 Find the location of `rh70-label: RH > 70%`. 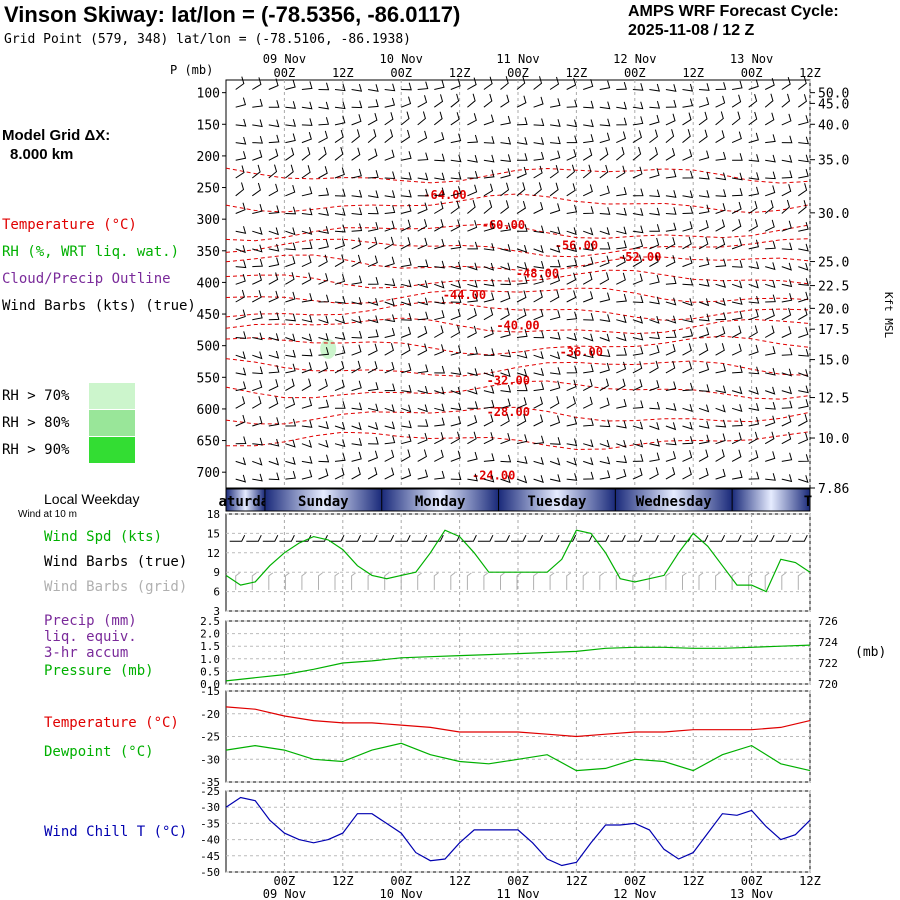

rh70-label: RH > 70% is located at coordinates (36, 396).